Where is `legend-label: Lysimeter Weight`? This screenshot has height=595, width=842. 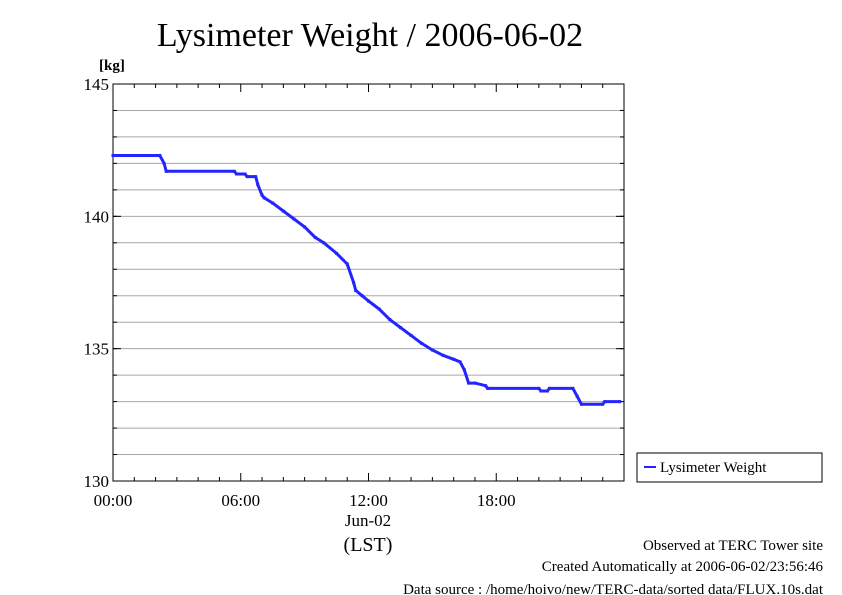 legend-label: Lysimeter Weight is located at coordinates (713, 468).